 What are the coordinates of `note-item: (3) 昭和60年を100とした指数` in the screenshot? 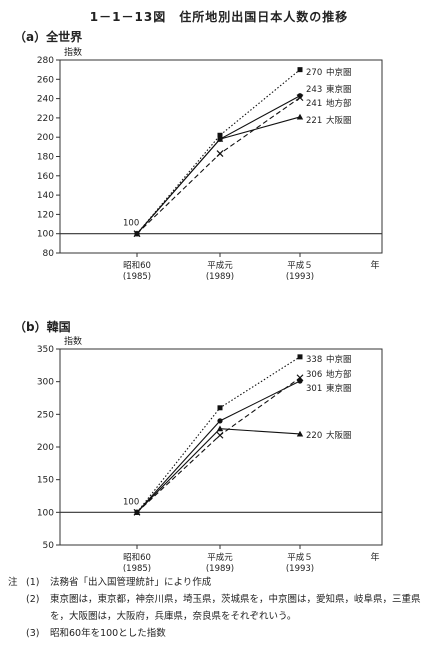 It's located at (220, 633).